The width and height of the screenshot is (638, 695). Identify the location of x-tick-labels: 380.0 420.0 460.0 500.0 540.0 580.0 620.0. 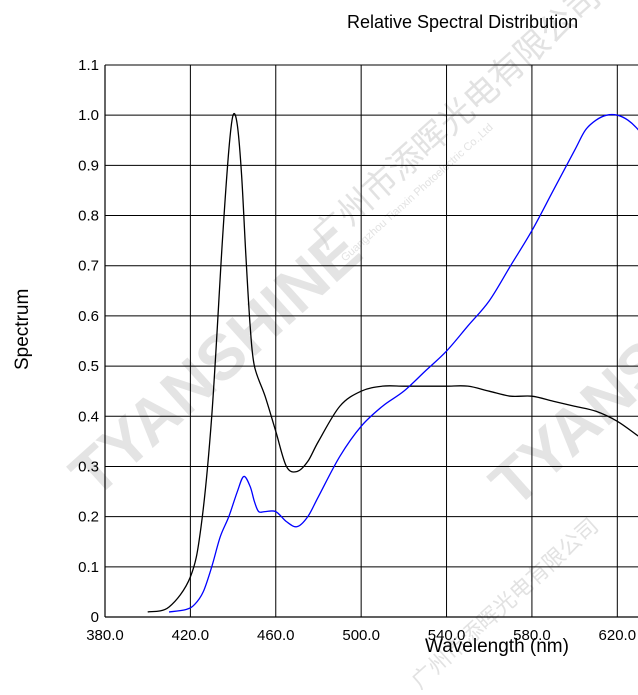
(361, 635).